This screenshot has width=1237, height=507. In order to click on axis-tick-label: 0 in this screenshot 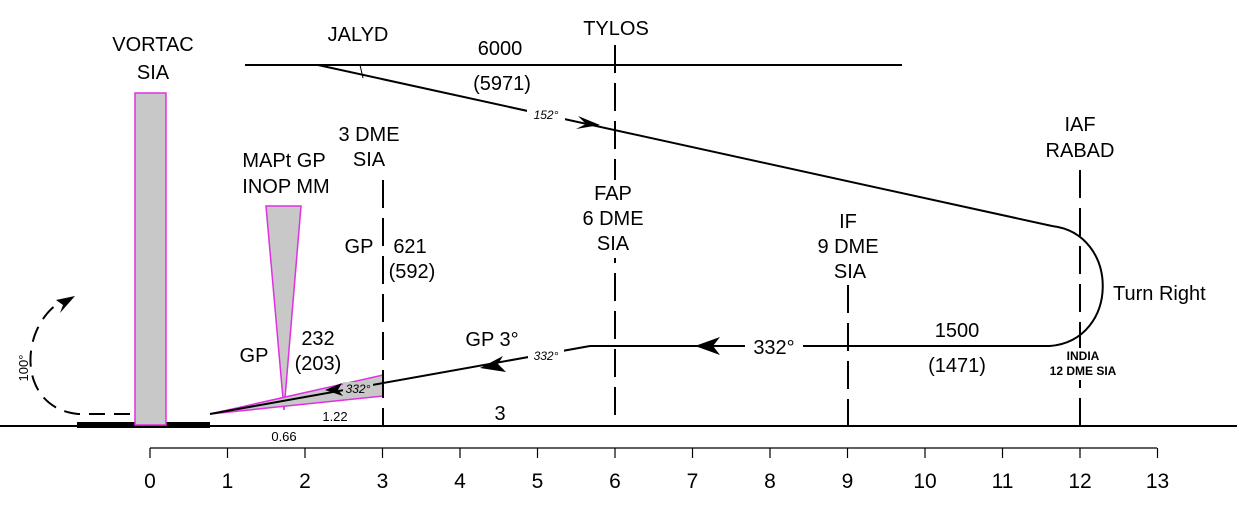, I will do `click(150, 481)`.